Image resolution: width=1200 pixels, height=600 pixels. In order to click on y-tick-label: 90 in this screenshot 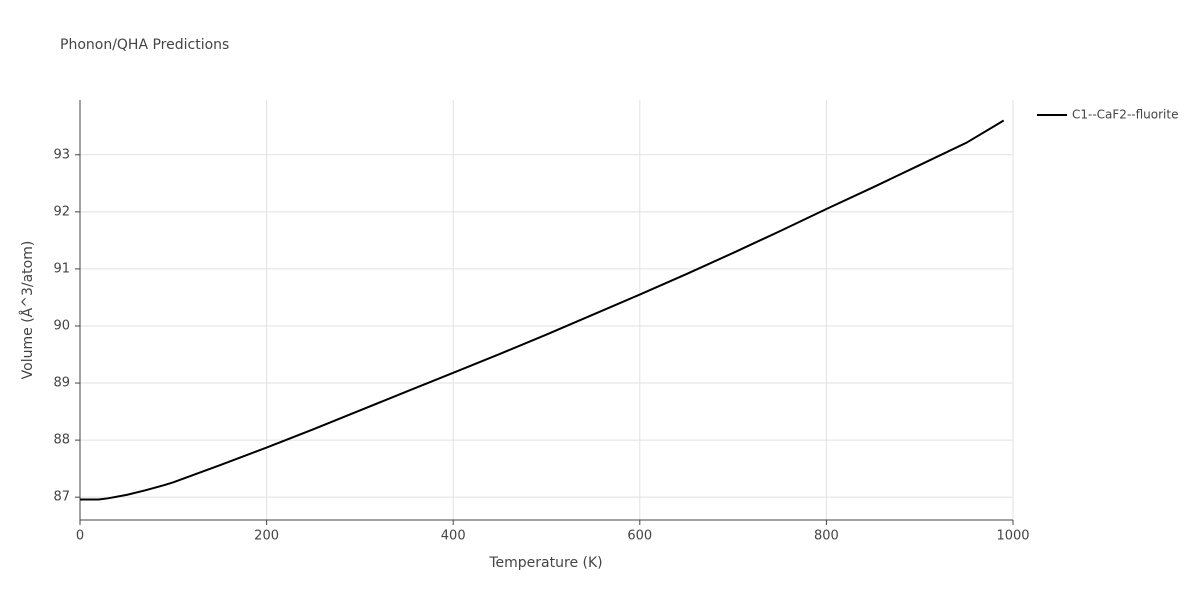, I will do `click(61, 325)`.